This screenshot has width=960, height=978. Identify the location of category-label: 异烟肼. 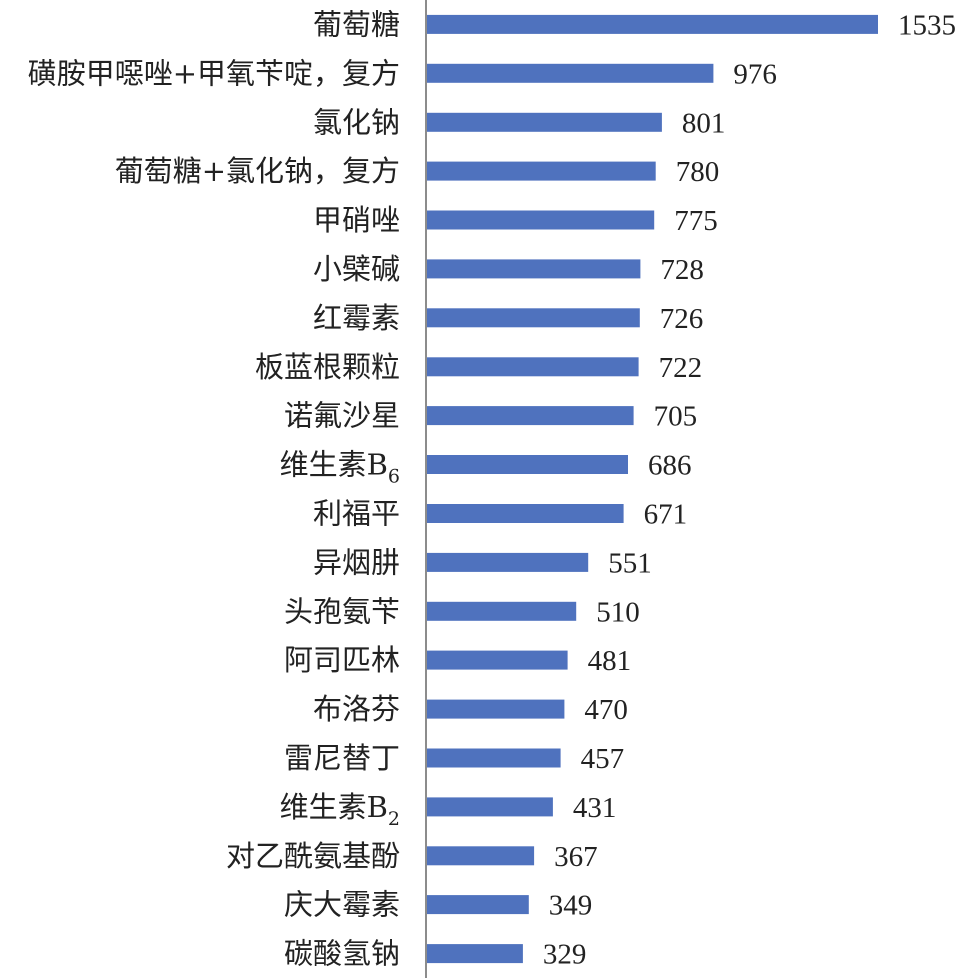
(356, 562).